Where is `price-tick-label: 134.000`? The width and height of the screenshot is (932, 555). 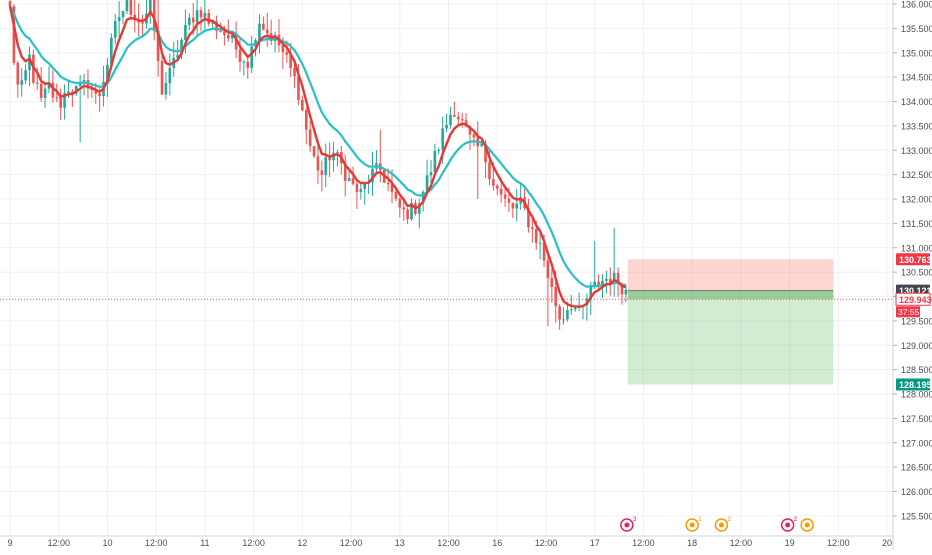
price-tick-label: 134.000 is located at coordinates (916, 102).